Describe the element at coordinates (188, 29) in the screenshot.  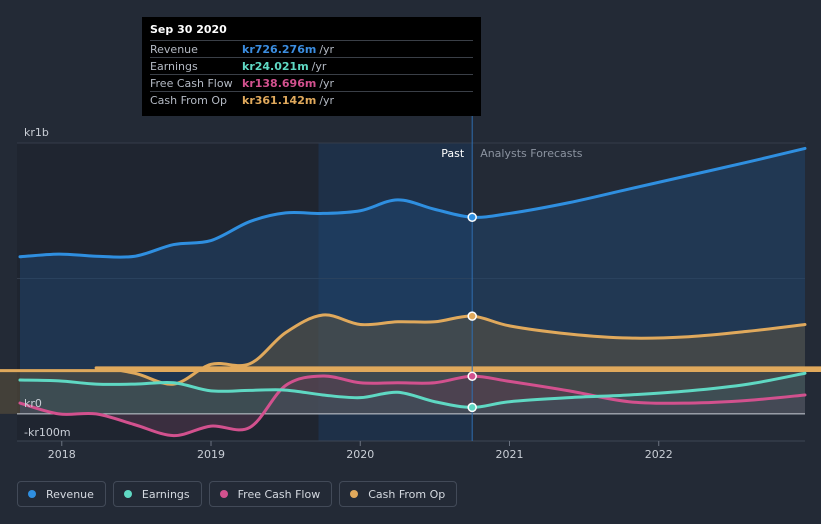
I see `tooltip-date: Sep 30 2020` at that location.